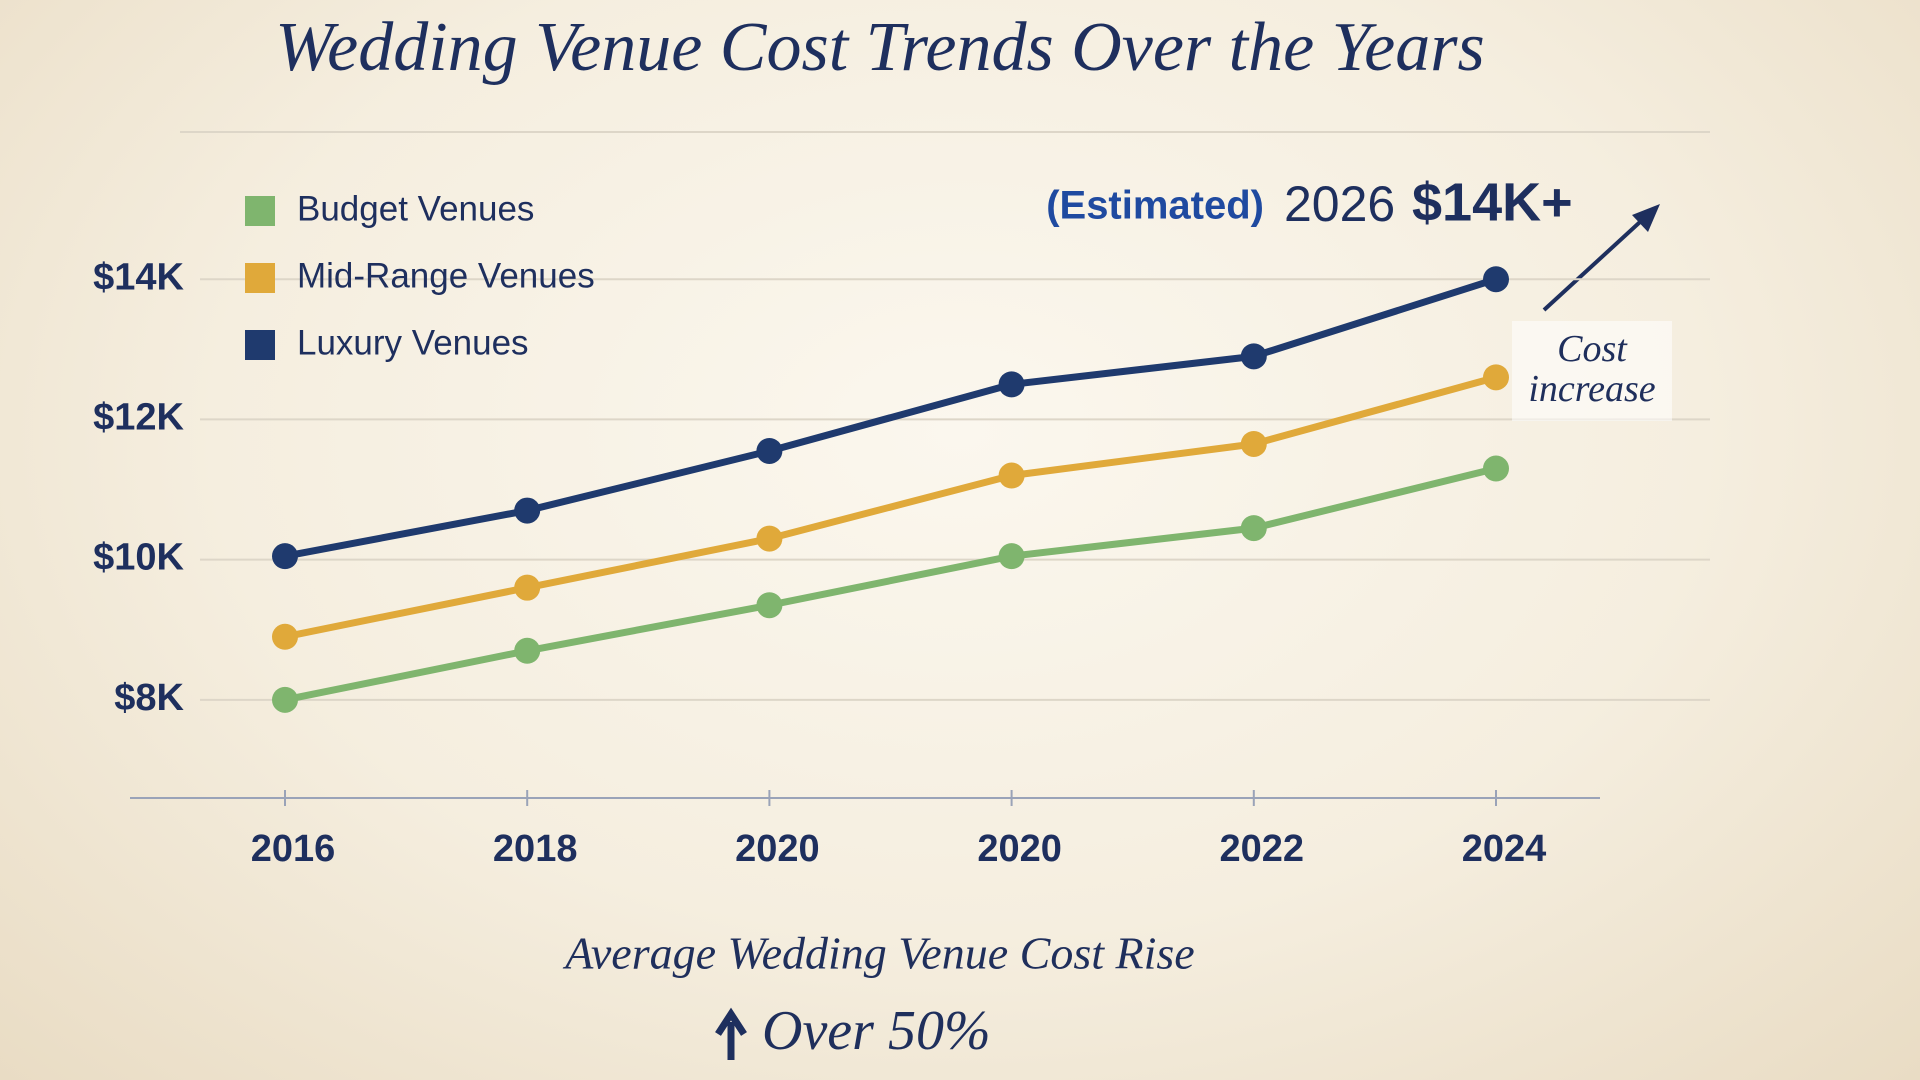 The width and height of the screenshot is (1920, 1080). I want to click on x-tick-label: 2024, so click(1504, 849).